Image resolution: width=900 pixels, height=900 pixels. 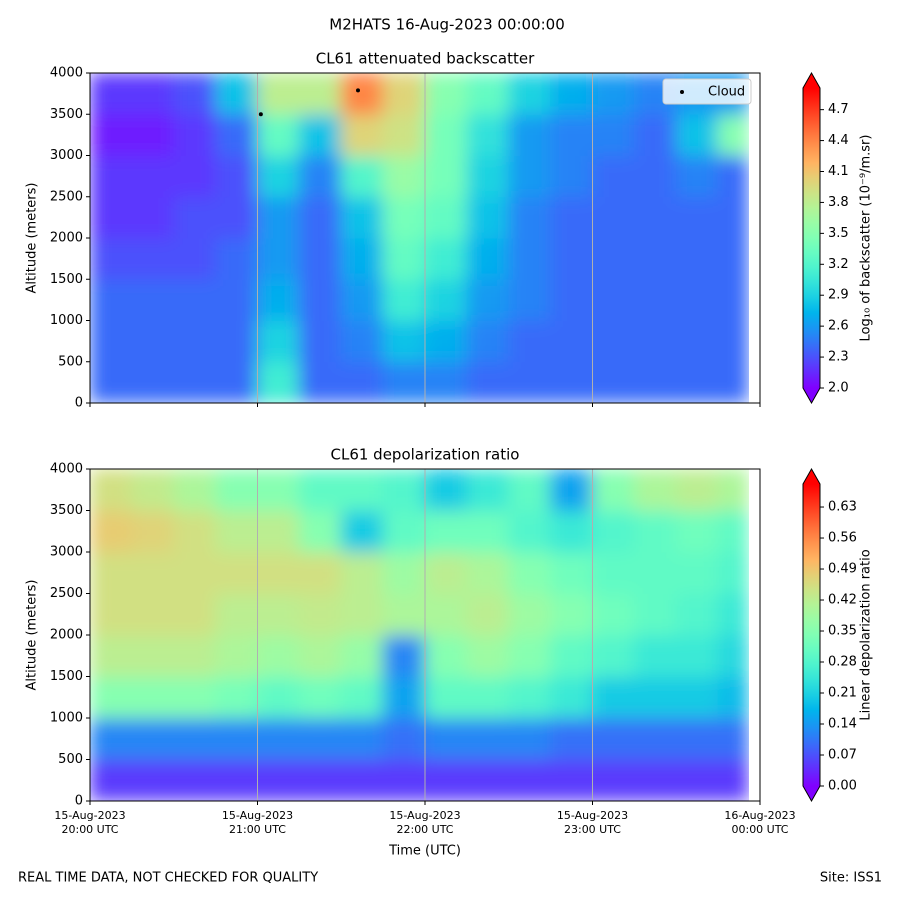 What do you see at coordinates (842, 538) in the screenshot?
I see `colorbar-tick-label: 0.56` at bounding box center [842, 538].